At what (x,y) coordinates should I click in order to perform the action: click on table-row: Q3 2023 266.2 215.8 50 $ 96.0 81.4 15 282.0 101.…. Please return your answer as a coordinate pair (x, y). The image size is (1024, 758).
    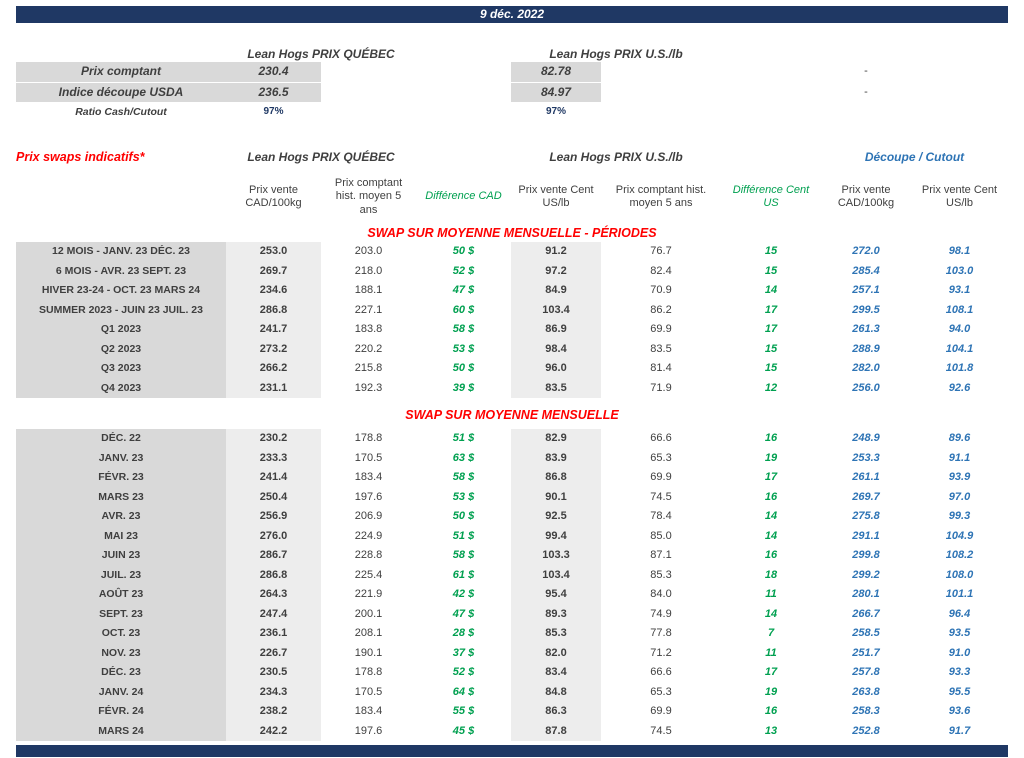
    Looking at the image, I should click on (512, 369).